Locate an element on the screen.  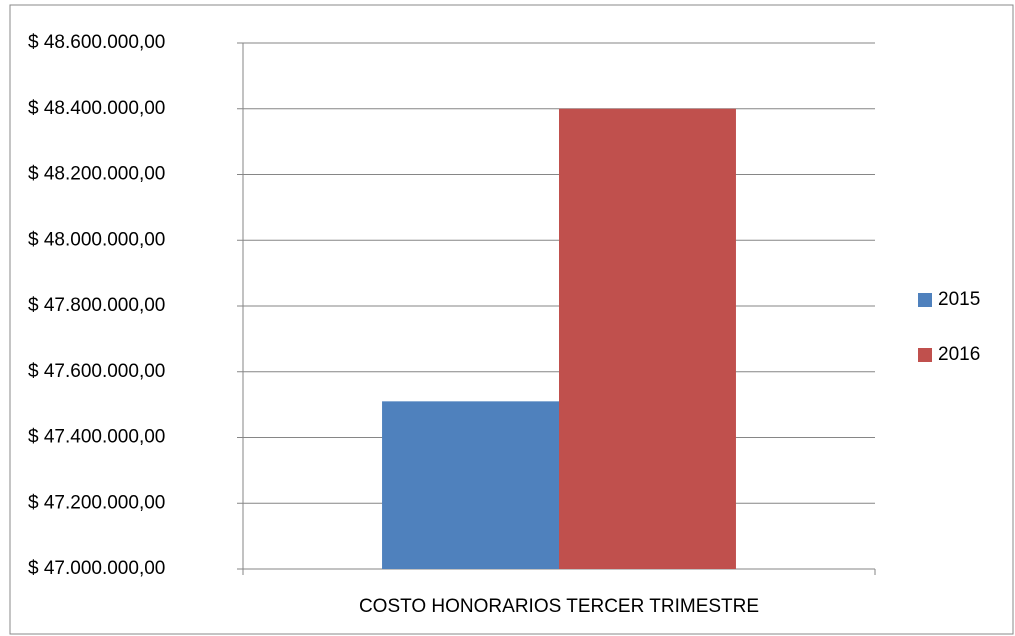
y-tick-label: $ 47.200.000,00 is located at coordinates (96, 502).